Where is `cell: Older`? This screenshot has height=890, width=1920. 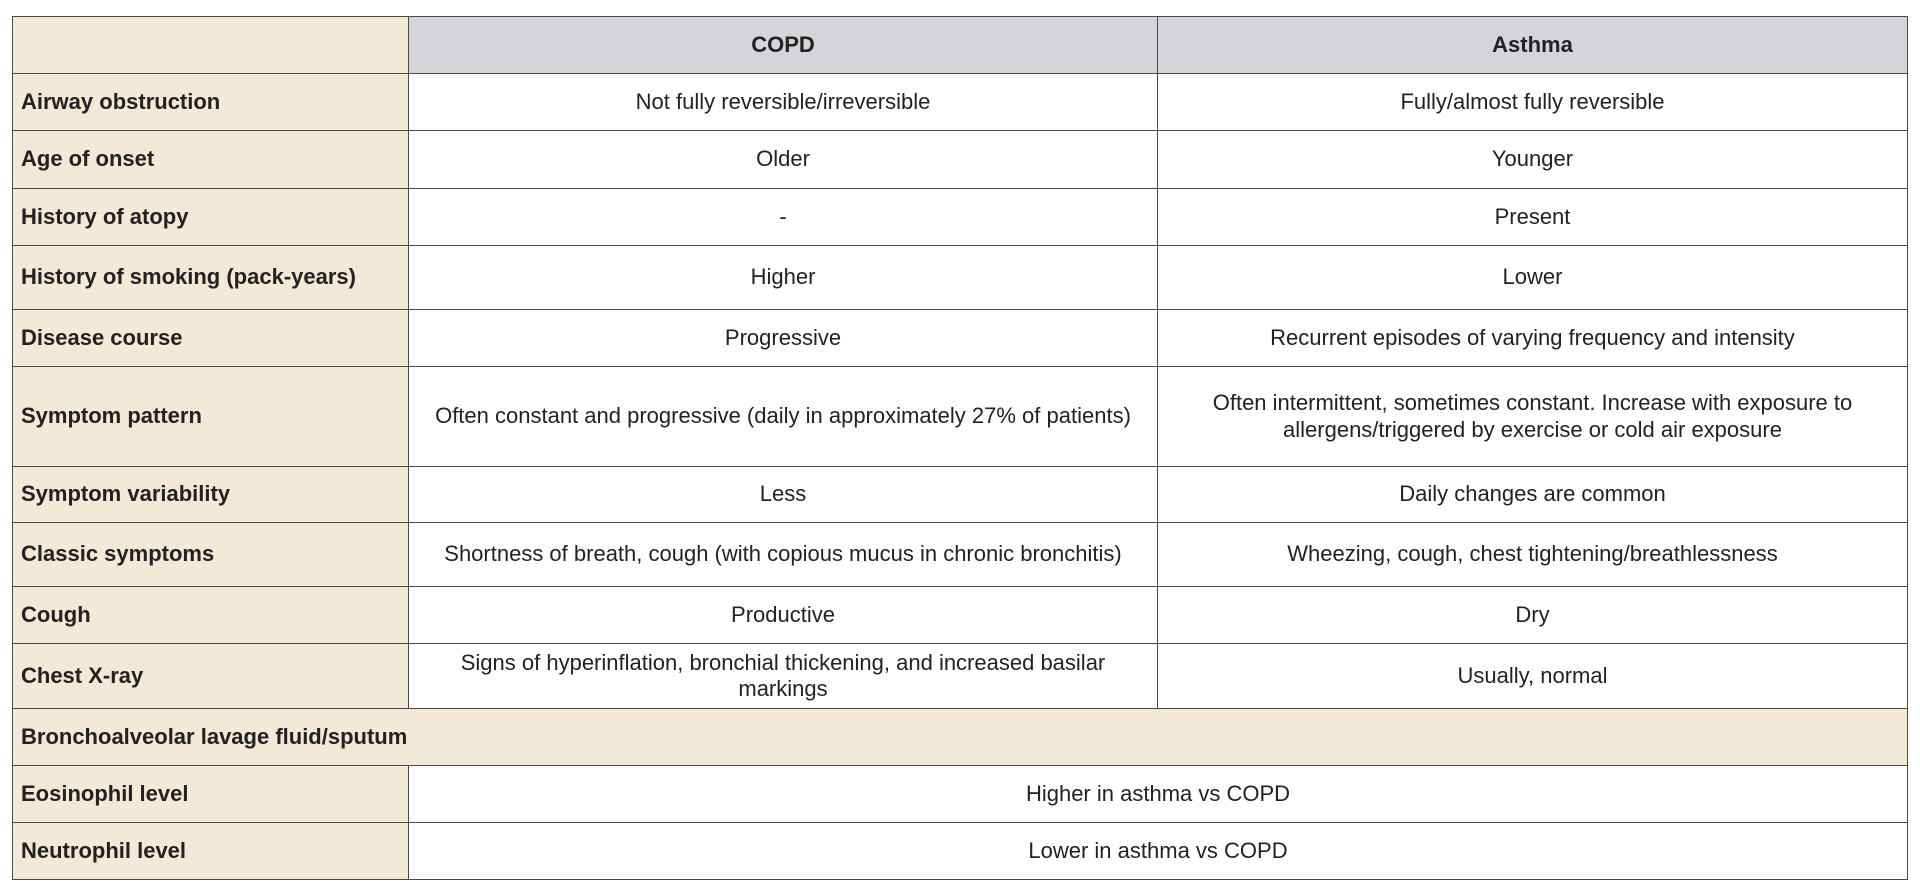 cell: Older is located at coordinates (783, 159).